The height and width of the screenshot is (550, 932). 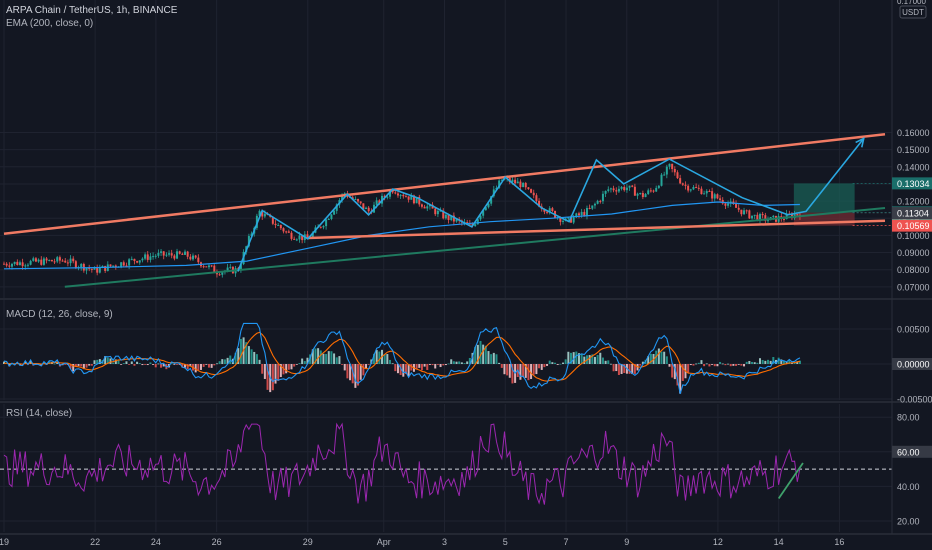 I want to click on currency-badge, so click(x=913, y=12).